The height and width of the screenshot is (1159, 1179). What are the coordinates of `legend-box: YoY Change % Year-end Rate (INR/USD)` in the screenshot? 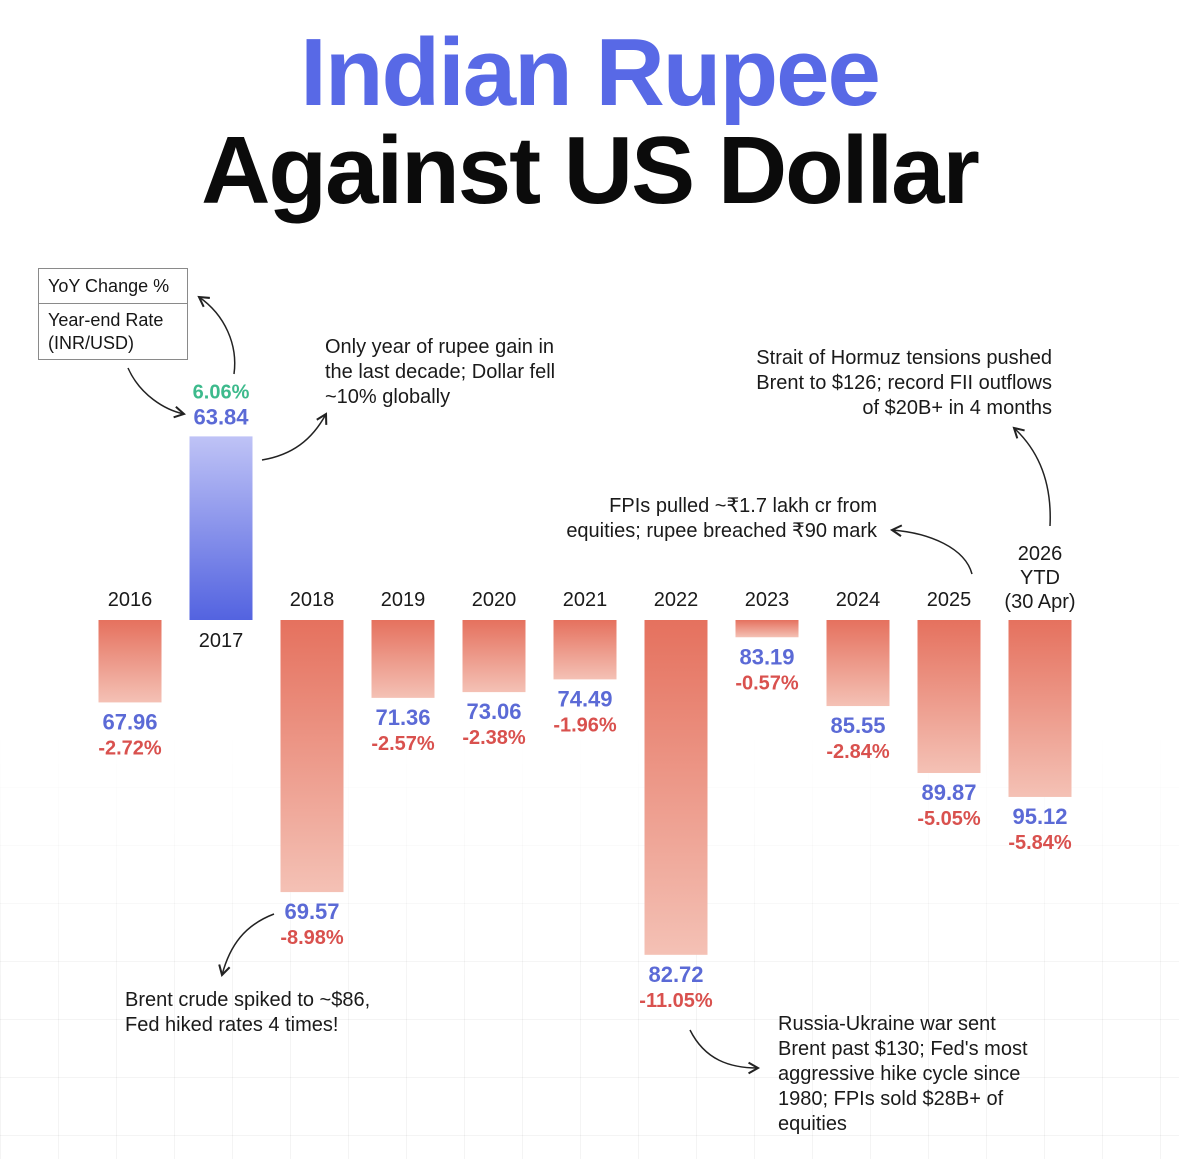 It's located at (113, 314).